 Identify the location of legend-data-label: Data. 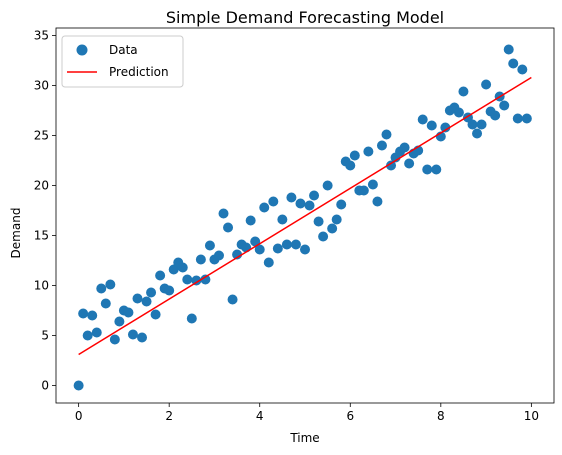
(123, 50).